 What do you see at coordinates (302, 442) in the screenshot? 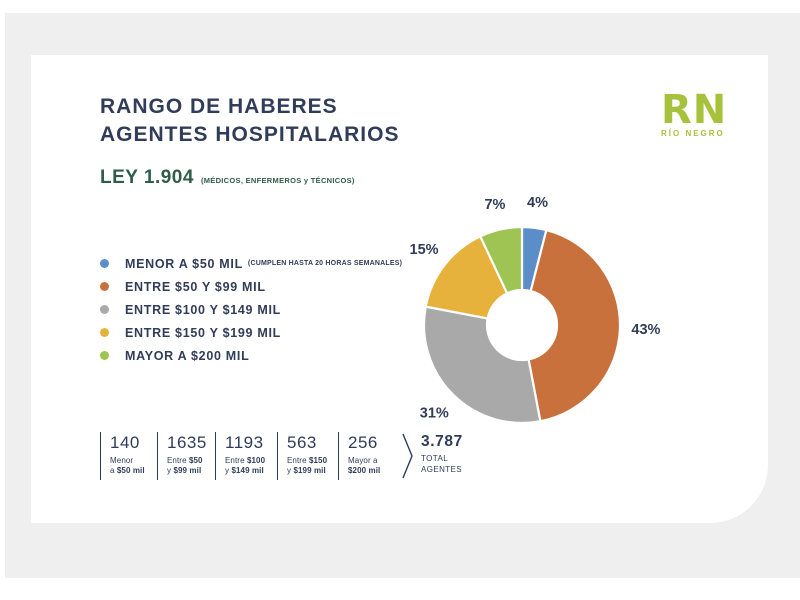
I see `stat-value: 563` at bounding box center [302, 442].